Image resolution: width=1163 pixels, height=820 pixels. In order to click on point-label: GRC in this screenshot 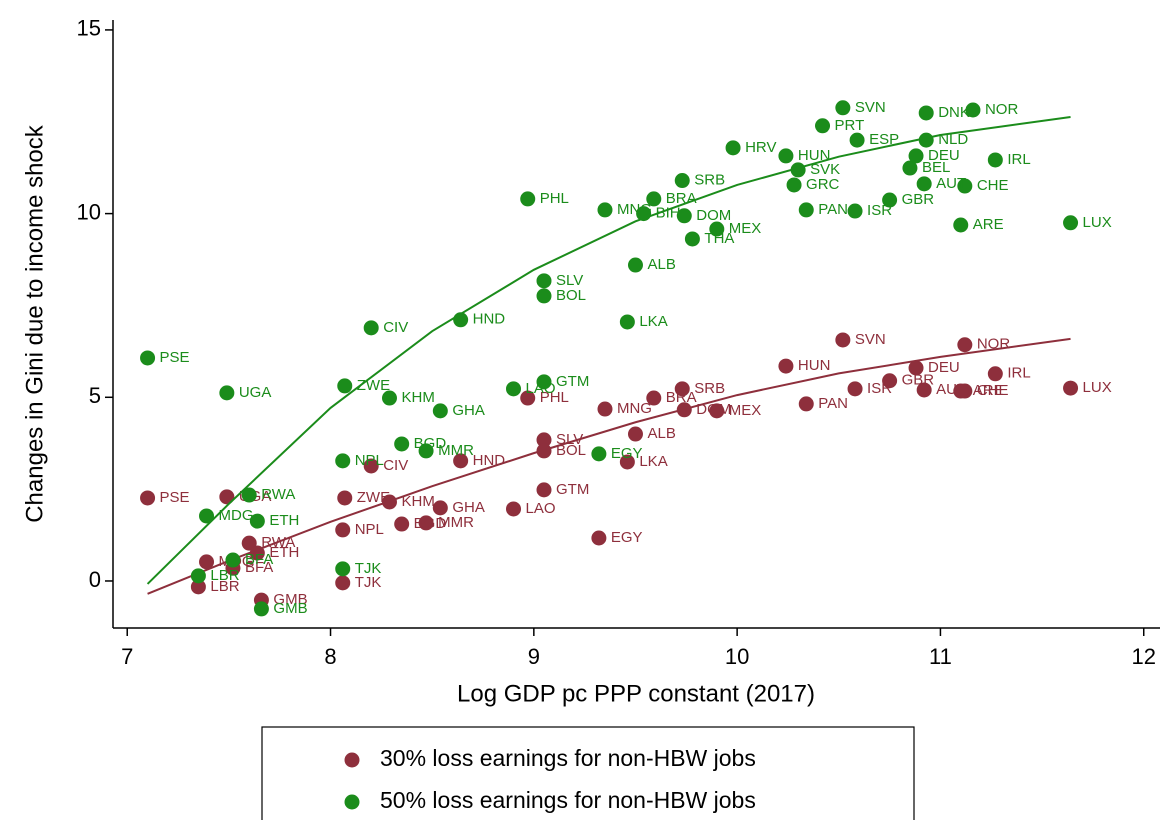, I will do `click(823, 184)`.